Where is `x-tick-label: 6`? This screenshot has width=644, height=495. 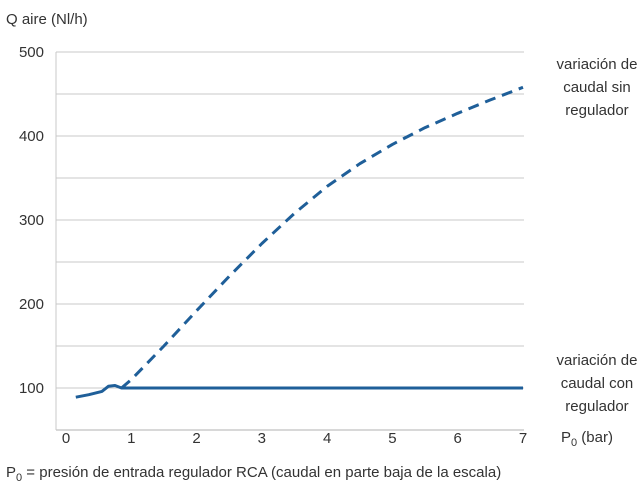 x-tick-label: 6 is located at coordinates (458, 438).